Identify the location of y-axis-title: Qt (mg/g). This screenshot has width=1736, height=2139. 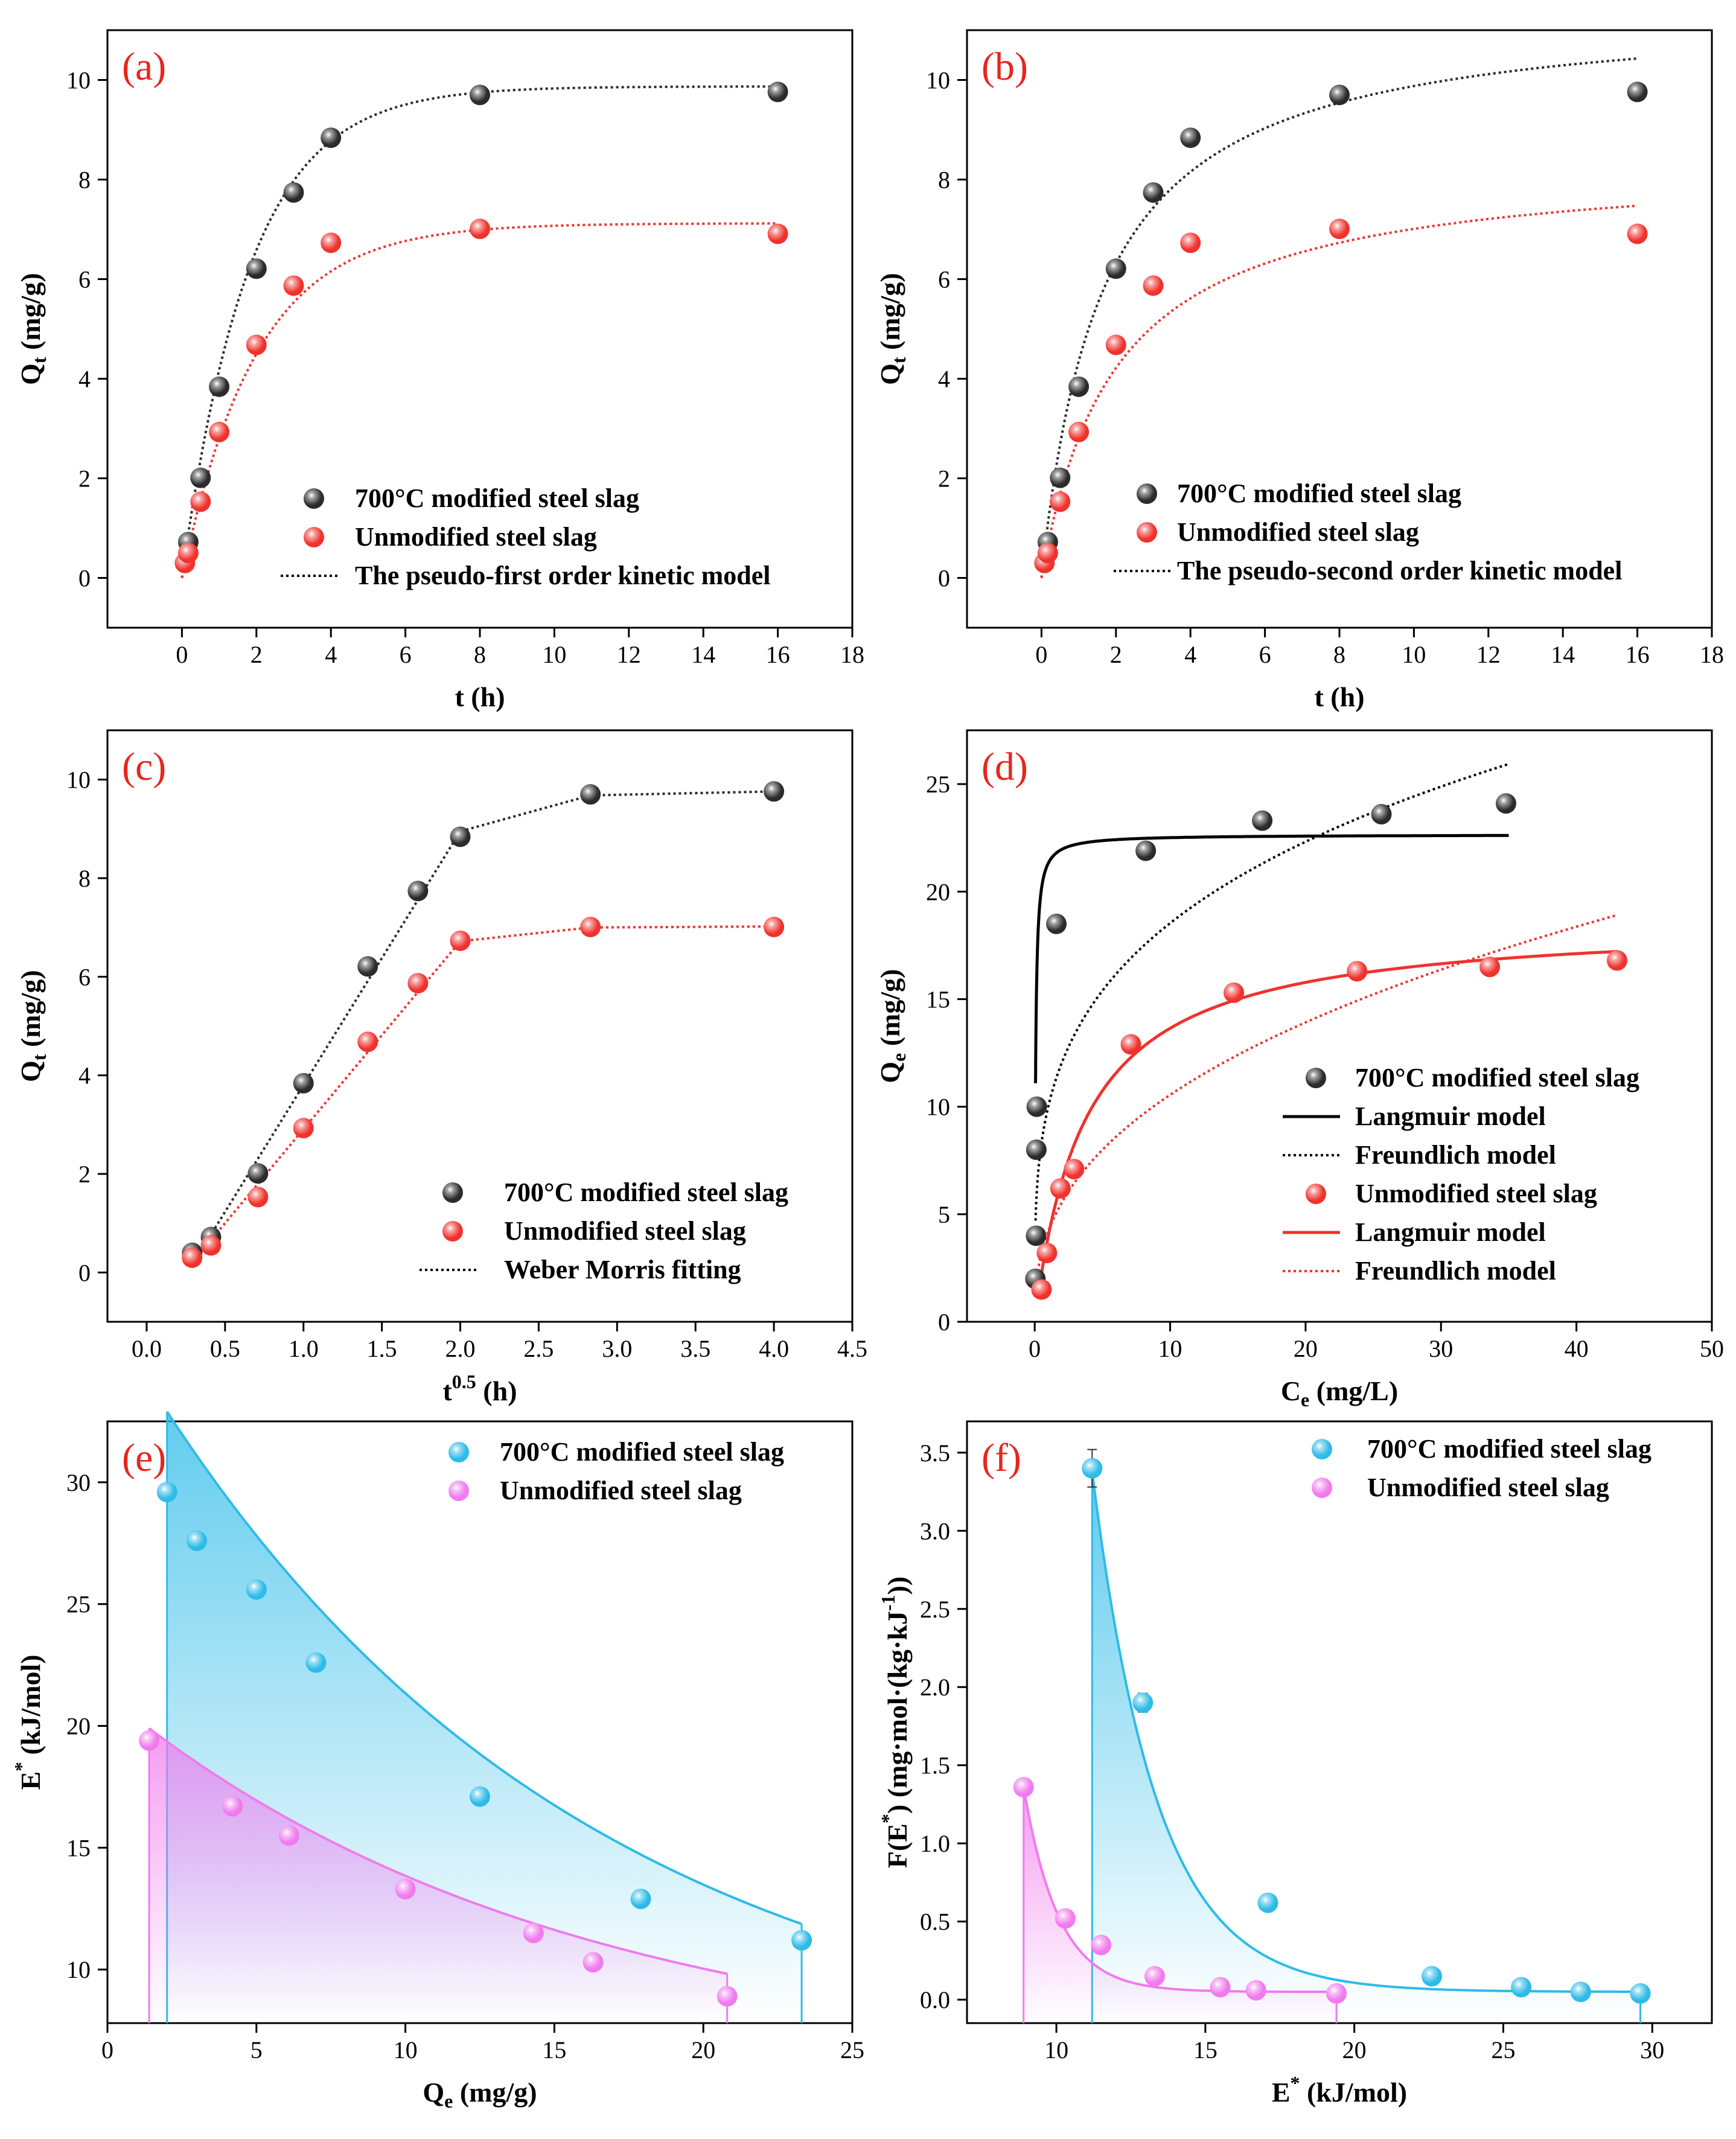
(892, 329).